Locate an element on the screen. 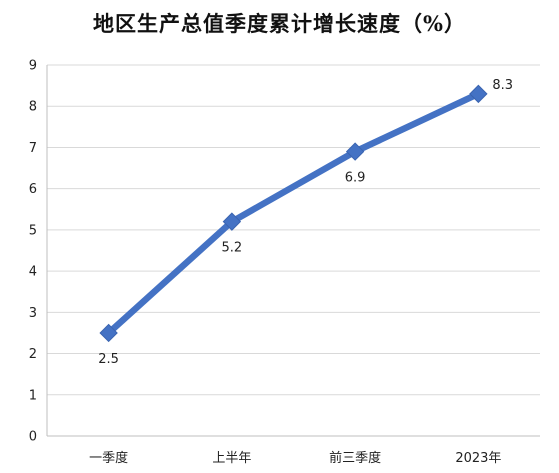 This screenshot has height=473, width=559. x-tick-label: 一季度 is located at coordinates (108, 458).